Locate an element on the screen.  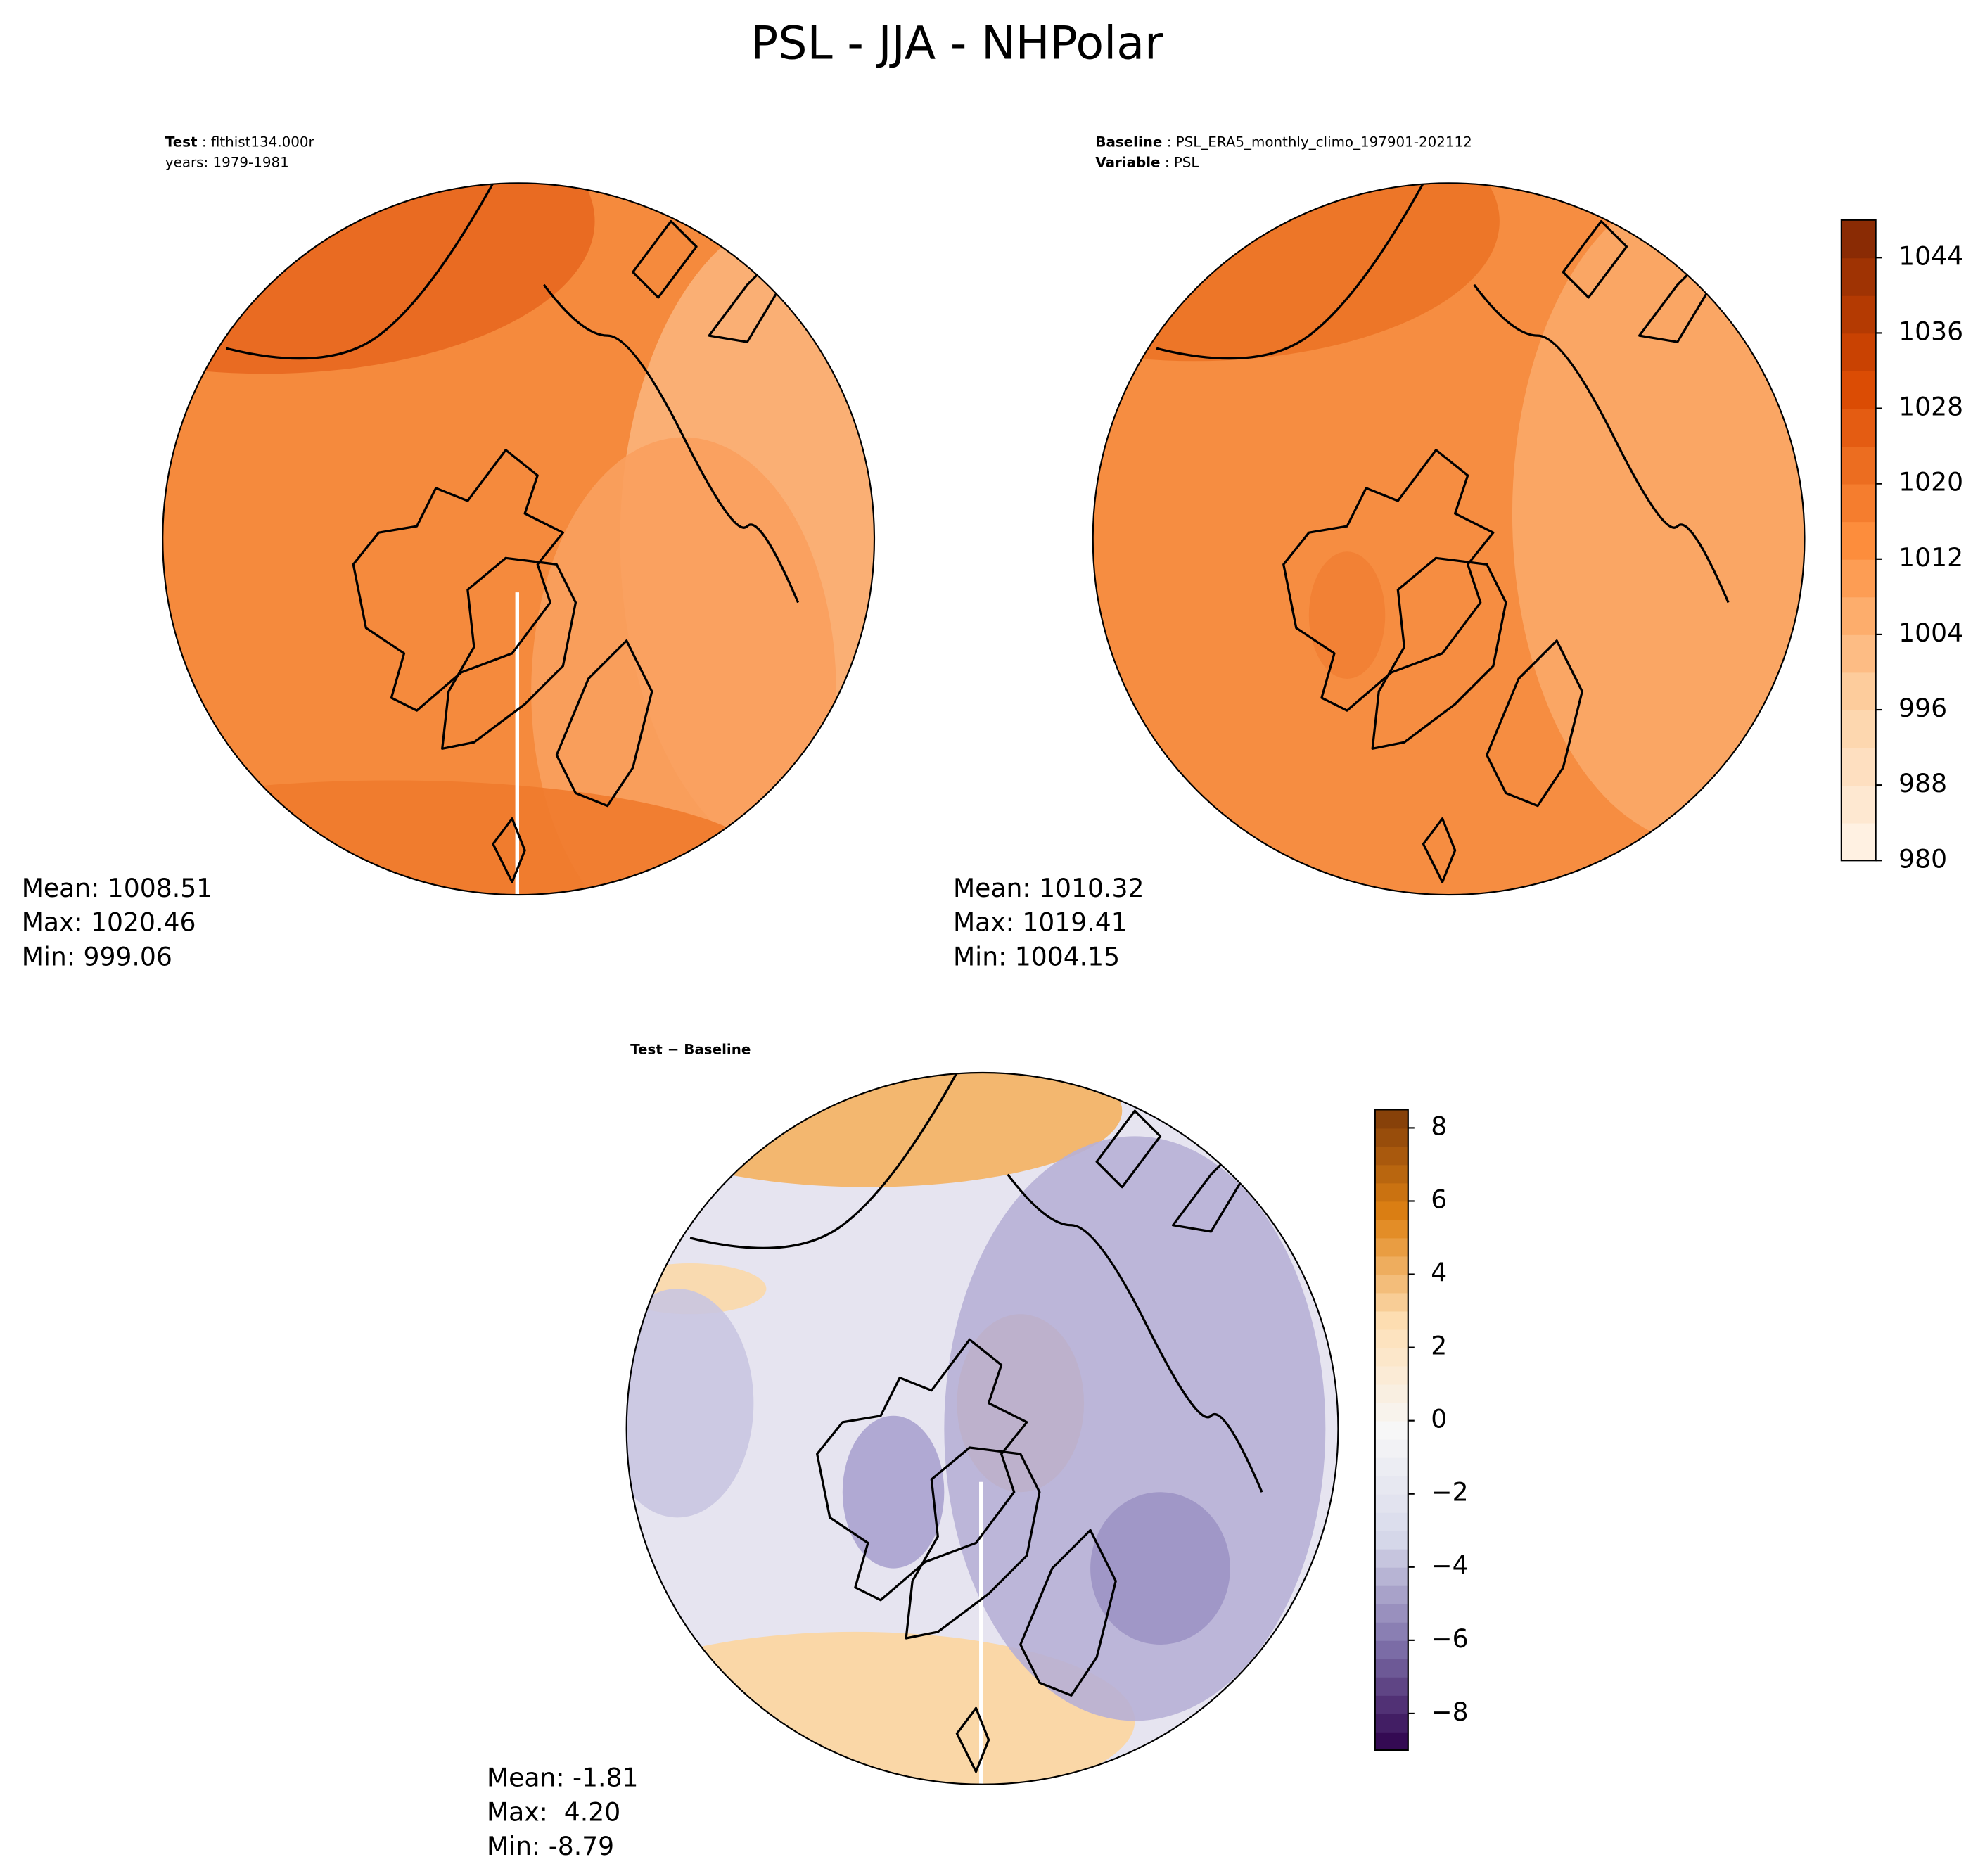
colorbar-tick-label: 2 is located at coordinates (1439, 1346).